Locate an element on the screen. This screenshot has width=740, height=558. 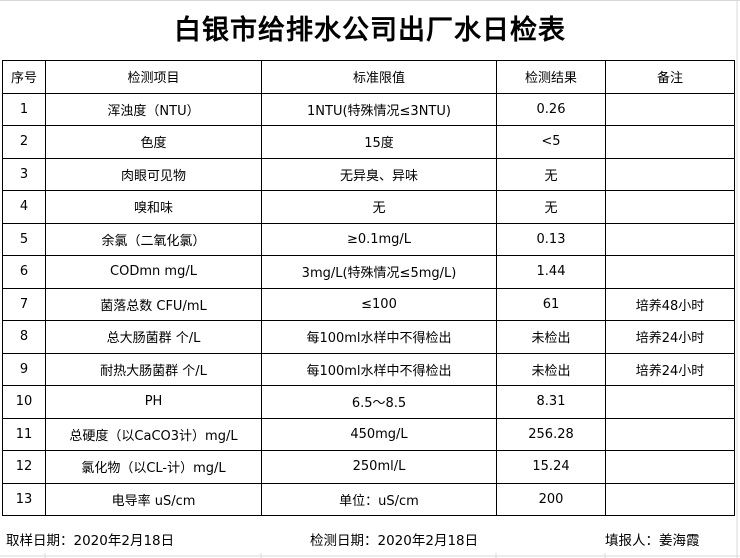
table-row: 12 氯化物（以CL-计）mg/L 250ml/L 15.24 is located at coordinates (368, 467).